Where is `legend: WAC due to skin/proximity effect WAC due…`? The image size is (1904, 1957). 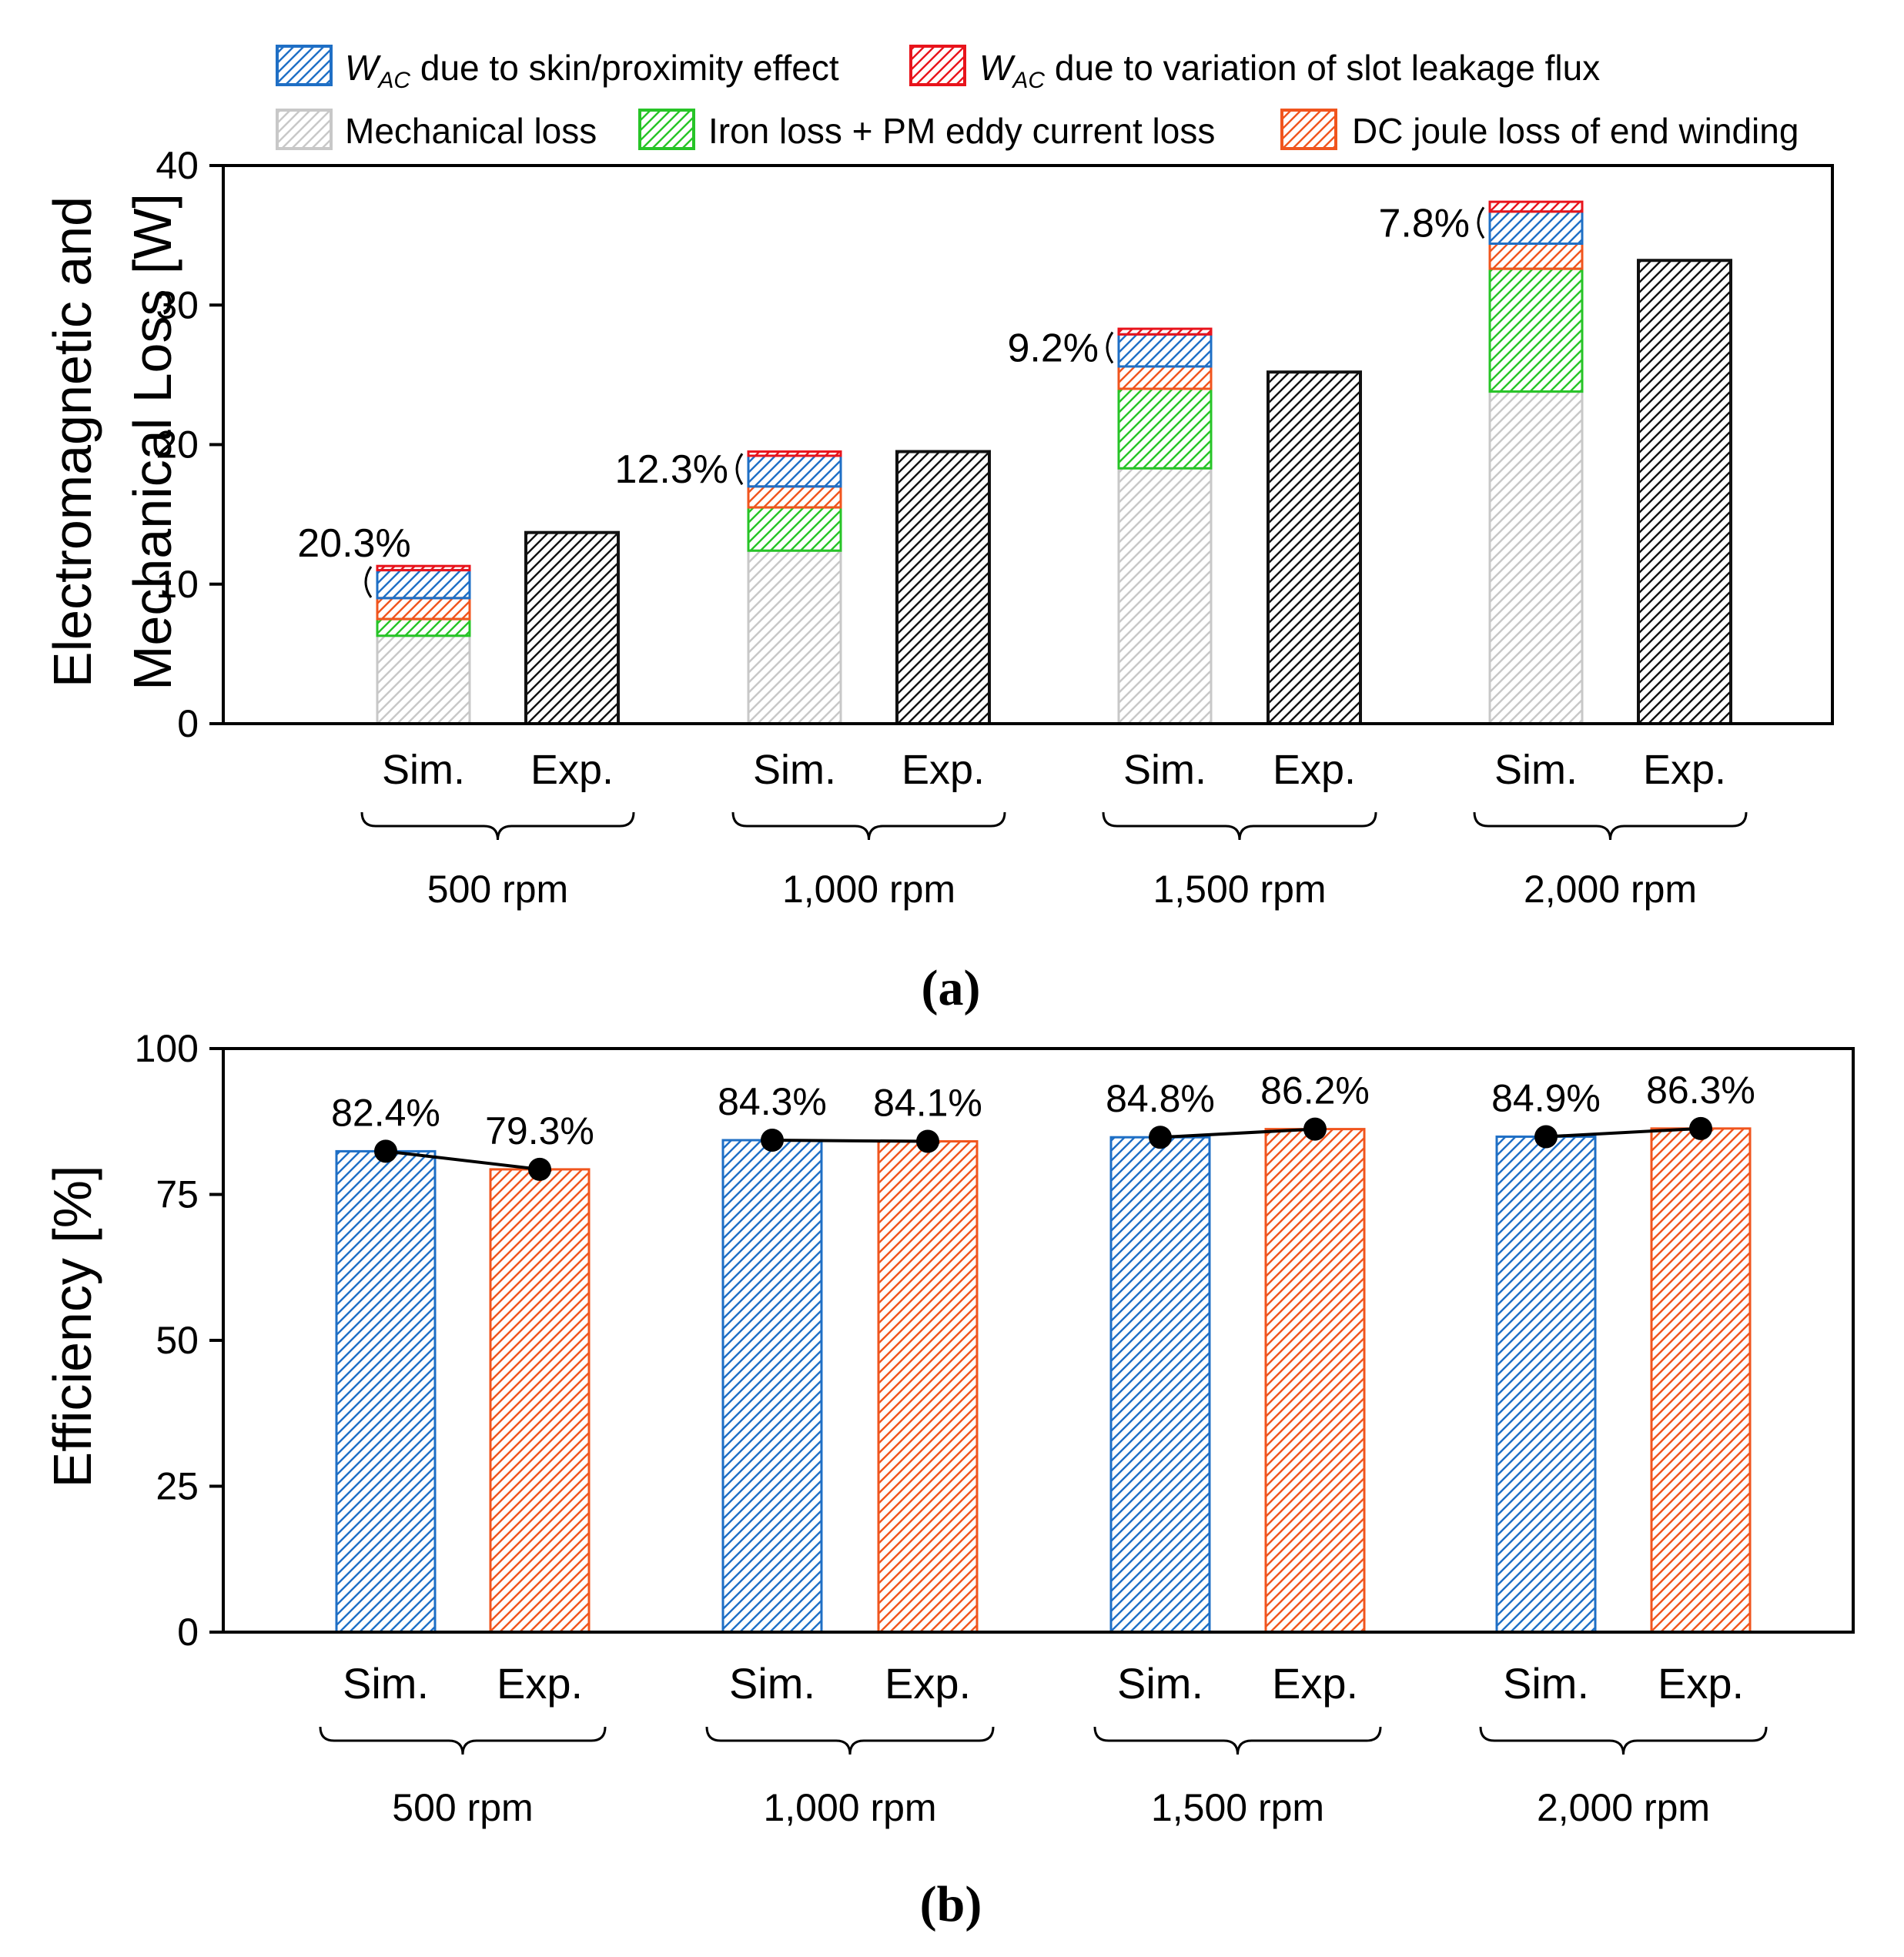 legend: WAC due to skin/proximity effect WAC due… is located at coordinates (1037, 98).